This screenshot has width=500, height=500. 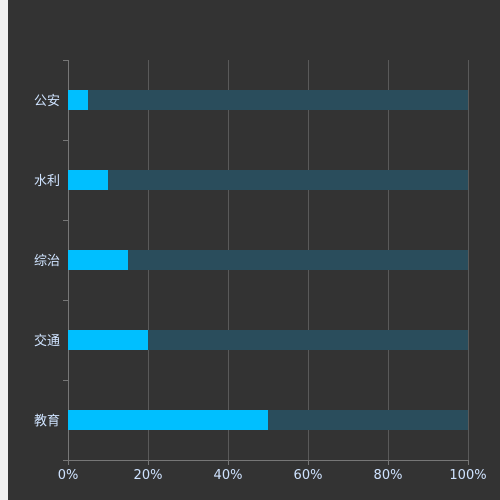 What do you see at coordinates (68, 475) in the screenshot?
I see `x-tick-label: 0%` at bounding box center [68, 475].